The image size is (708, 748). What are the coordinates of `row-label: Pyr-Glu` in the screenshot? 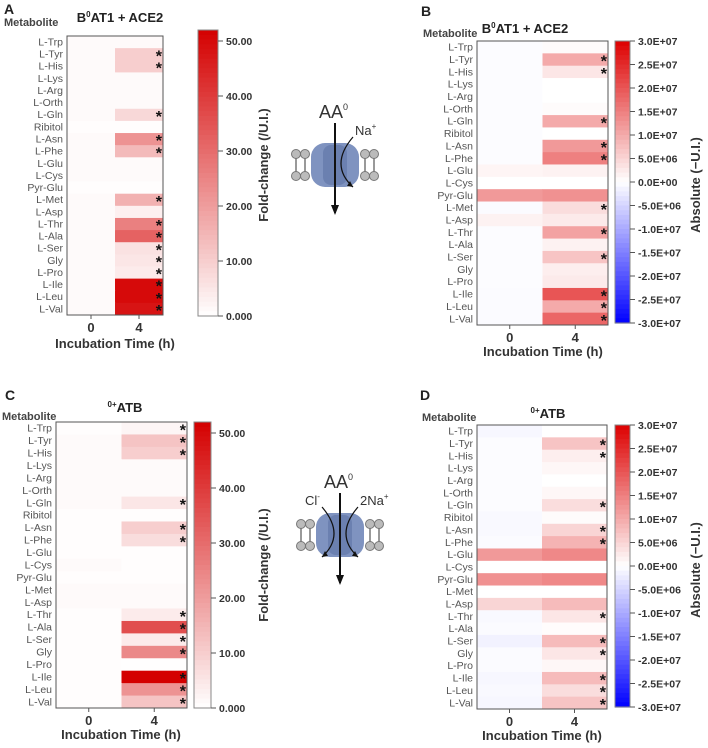 It's located at (455, 196).